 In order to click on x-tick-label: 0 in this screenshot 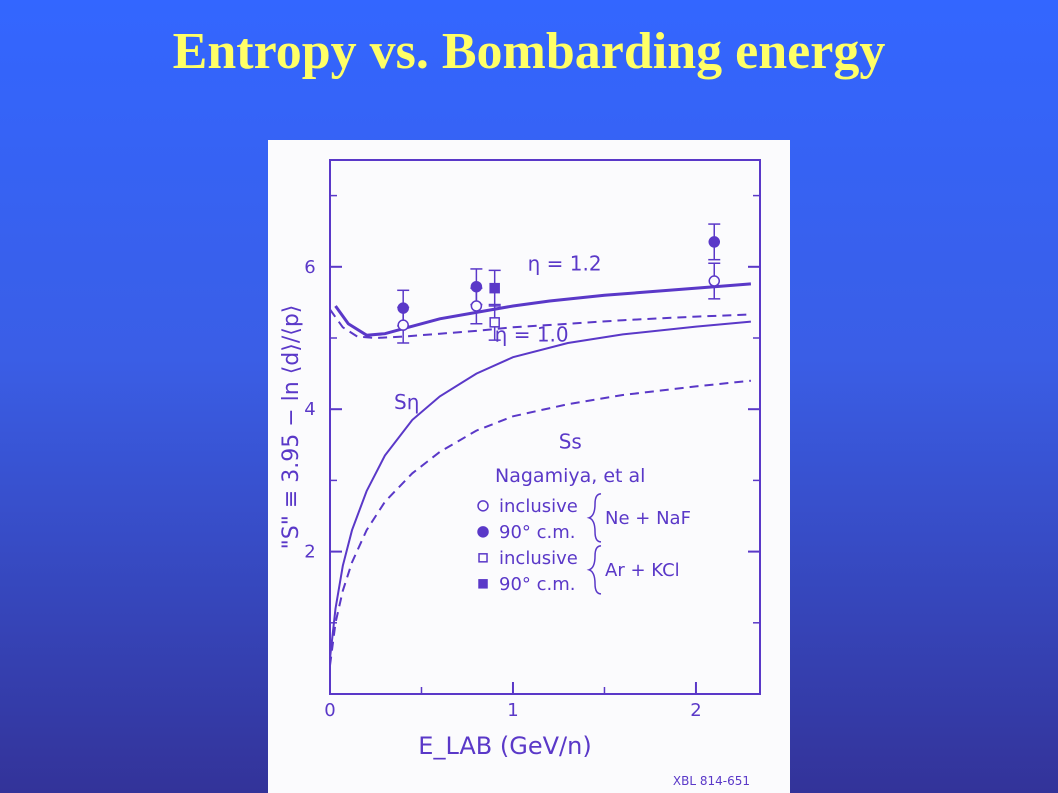, I will do `click(329, 710)`.